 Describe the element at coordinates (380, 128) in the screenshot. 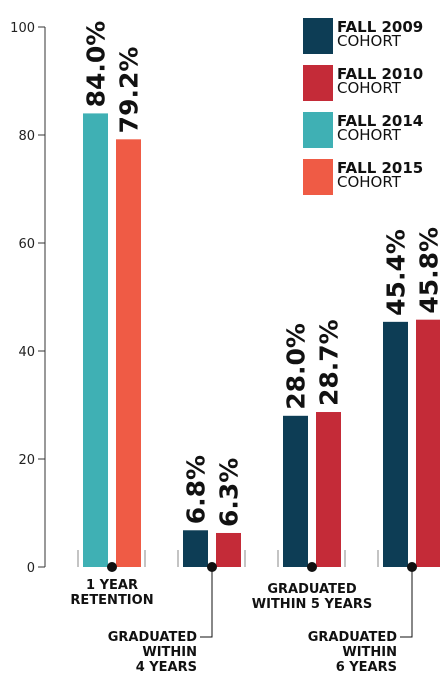

I see `legend-label: FALL 2014 COHORT` at that location.